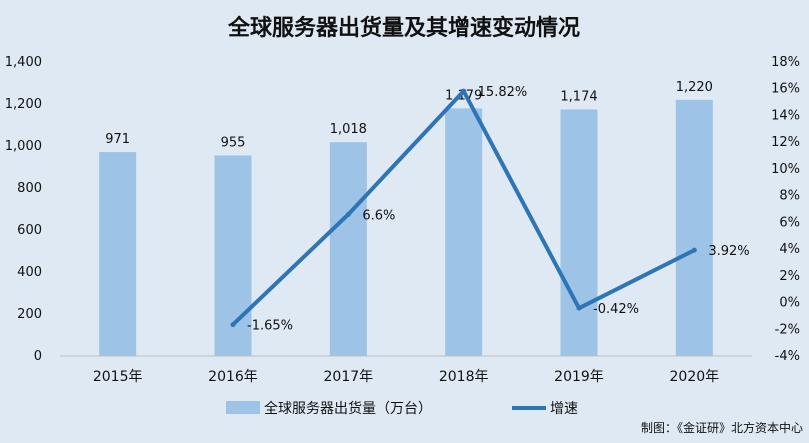 Image resolution: width=809 pixels, height=443 pixels. Describe the element at coordinates (348, 408) in the screenshot. I see `legend-bar-label: 全球服务器出货量（万台）` at that location.